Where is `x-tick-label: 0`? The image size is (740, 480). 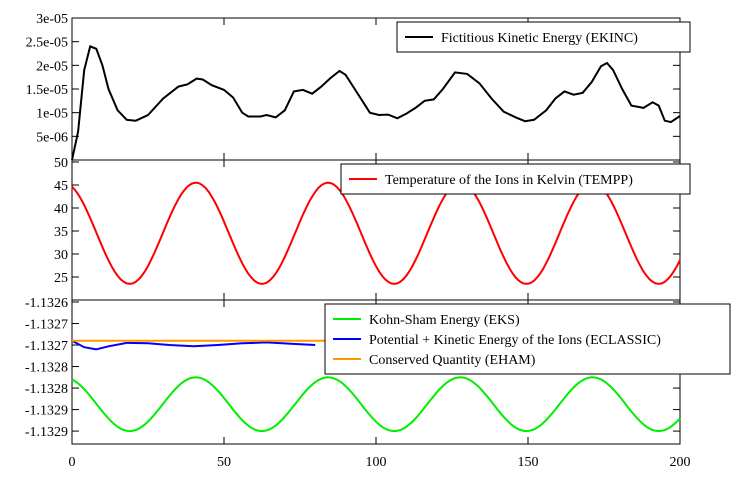 x-tick-label: 0 is located at coordinates (72, 462).